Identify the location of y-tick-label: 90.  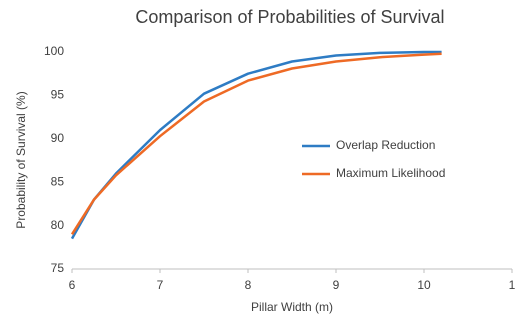
(58, 138).